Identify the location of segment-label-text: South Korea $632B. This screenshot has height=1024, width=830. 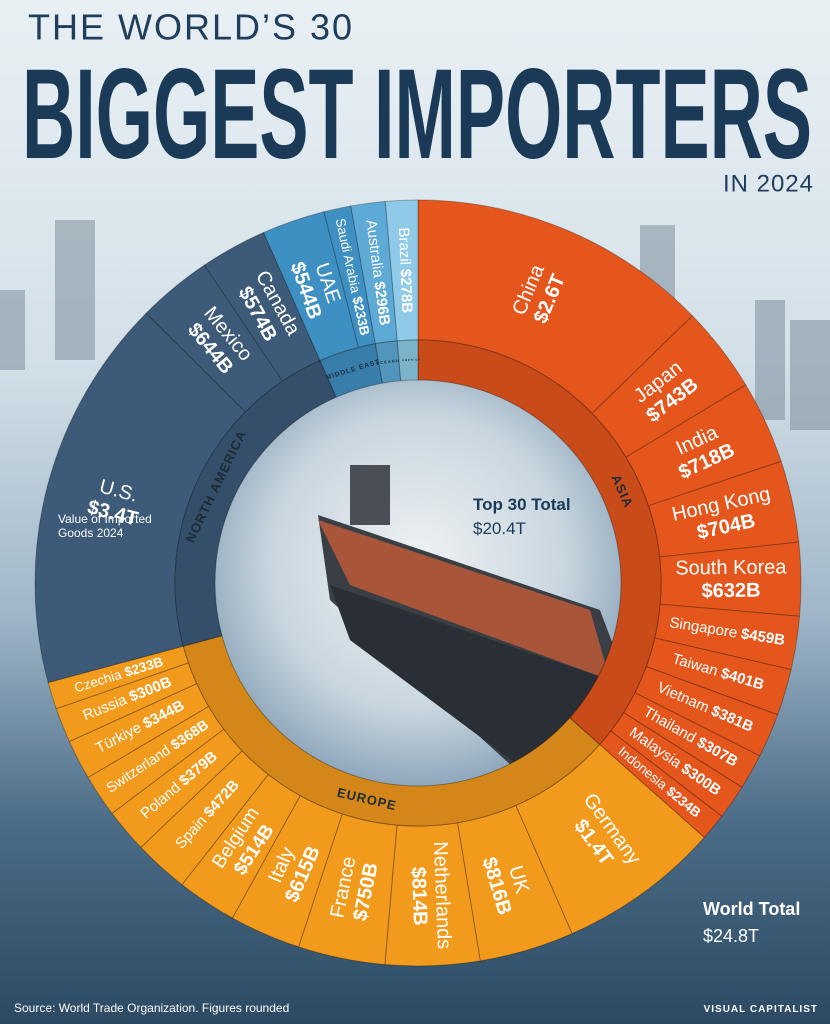
(731, 580).